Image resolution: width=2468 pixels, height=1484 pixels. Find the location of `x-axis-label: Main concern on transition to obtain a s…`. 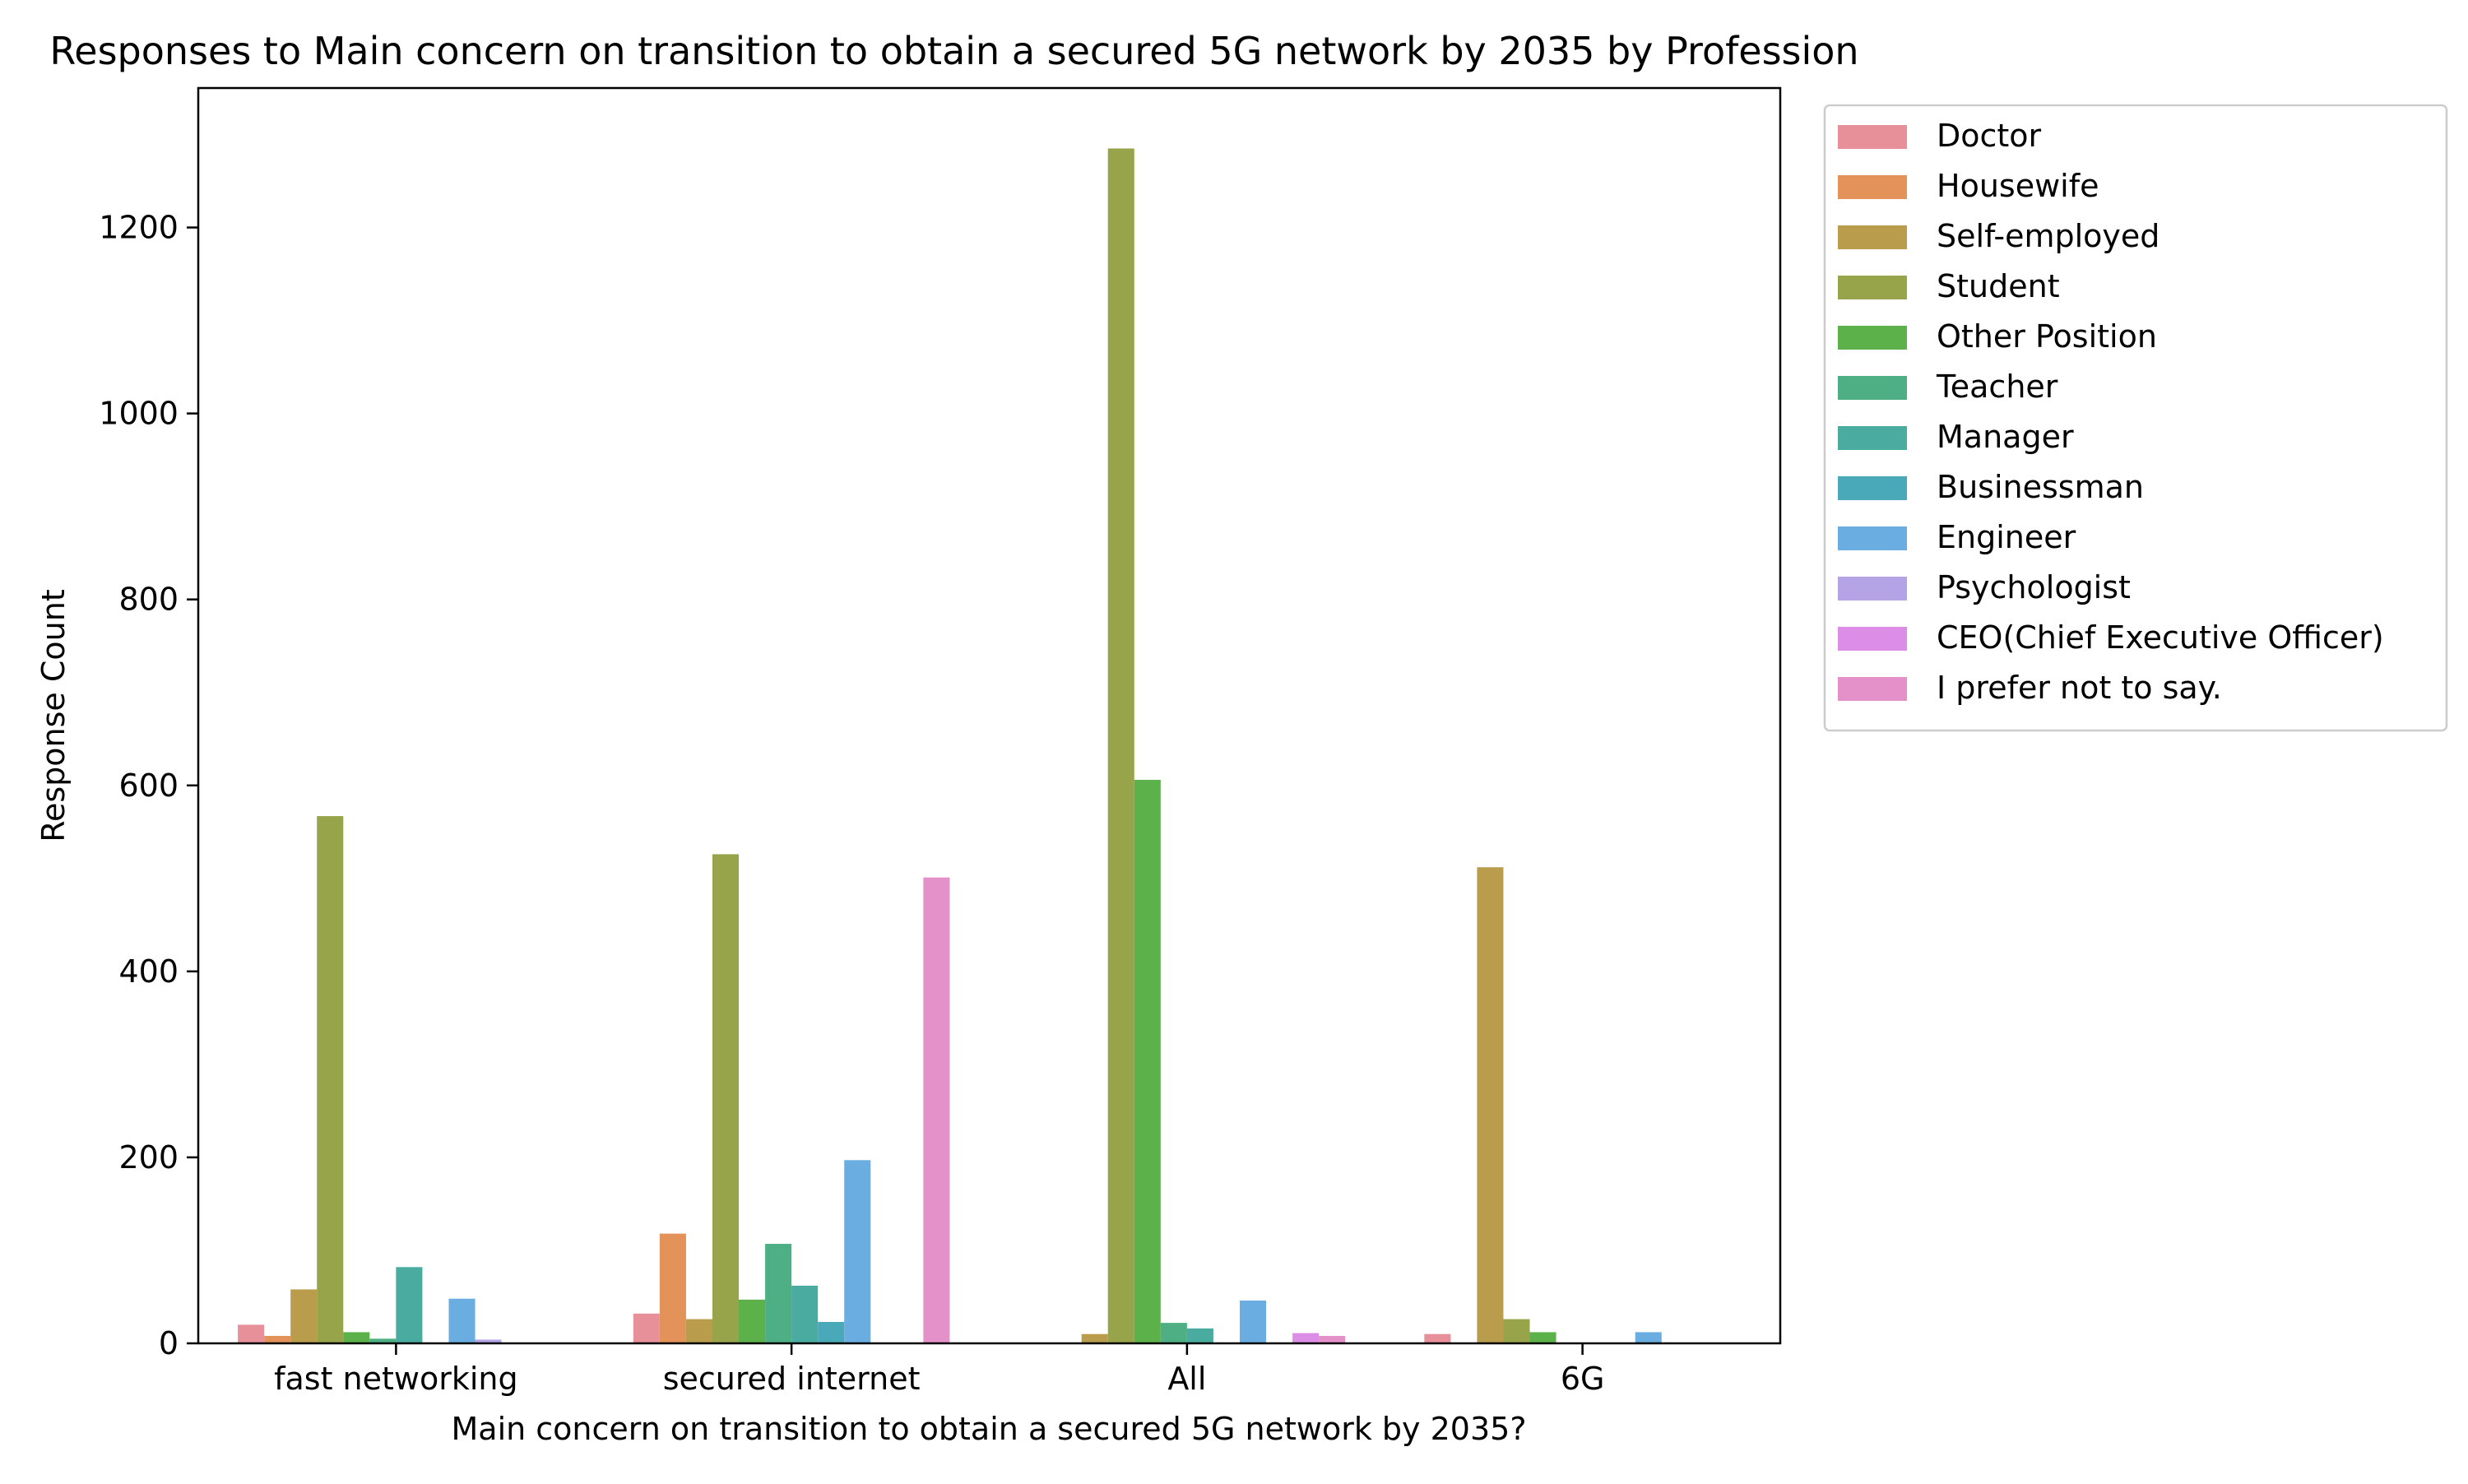

x-axis-label: Main concern on transition to obtain a s… is located at coordinates (989, 1429).